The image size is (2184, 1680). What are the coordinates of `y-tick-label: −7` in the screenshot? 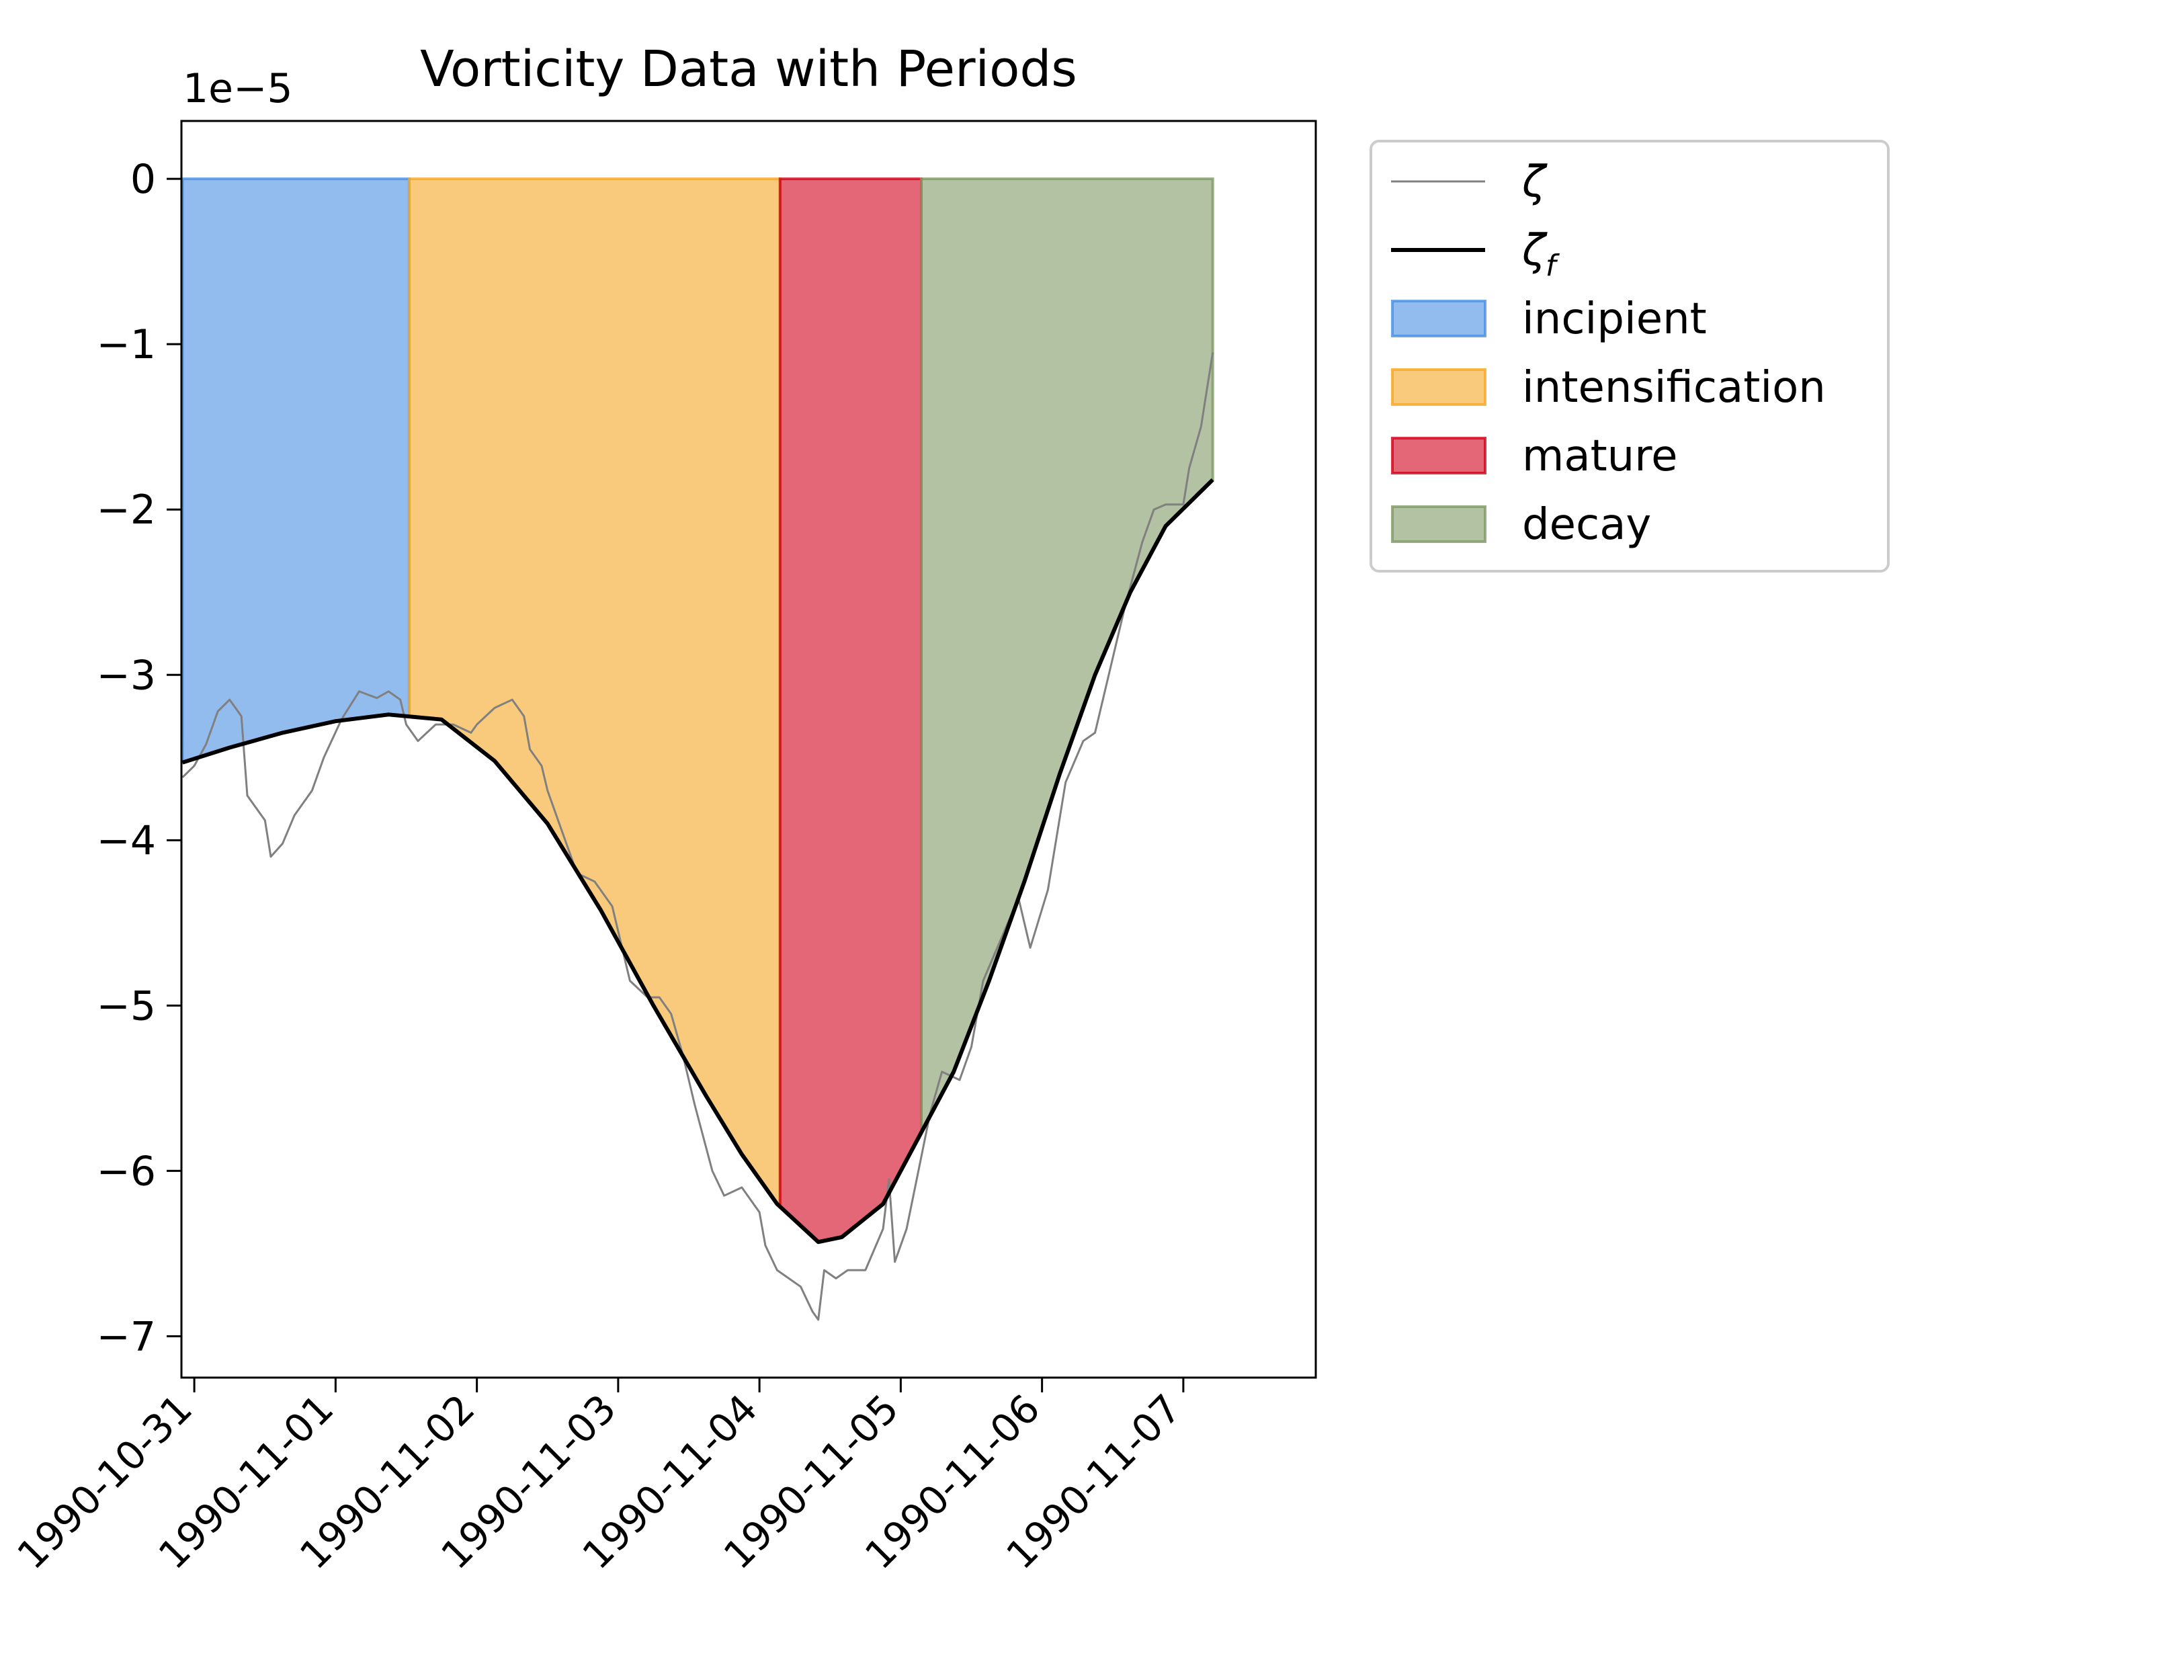 It's located at (127, 1337).